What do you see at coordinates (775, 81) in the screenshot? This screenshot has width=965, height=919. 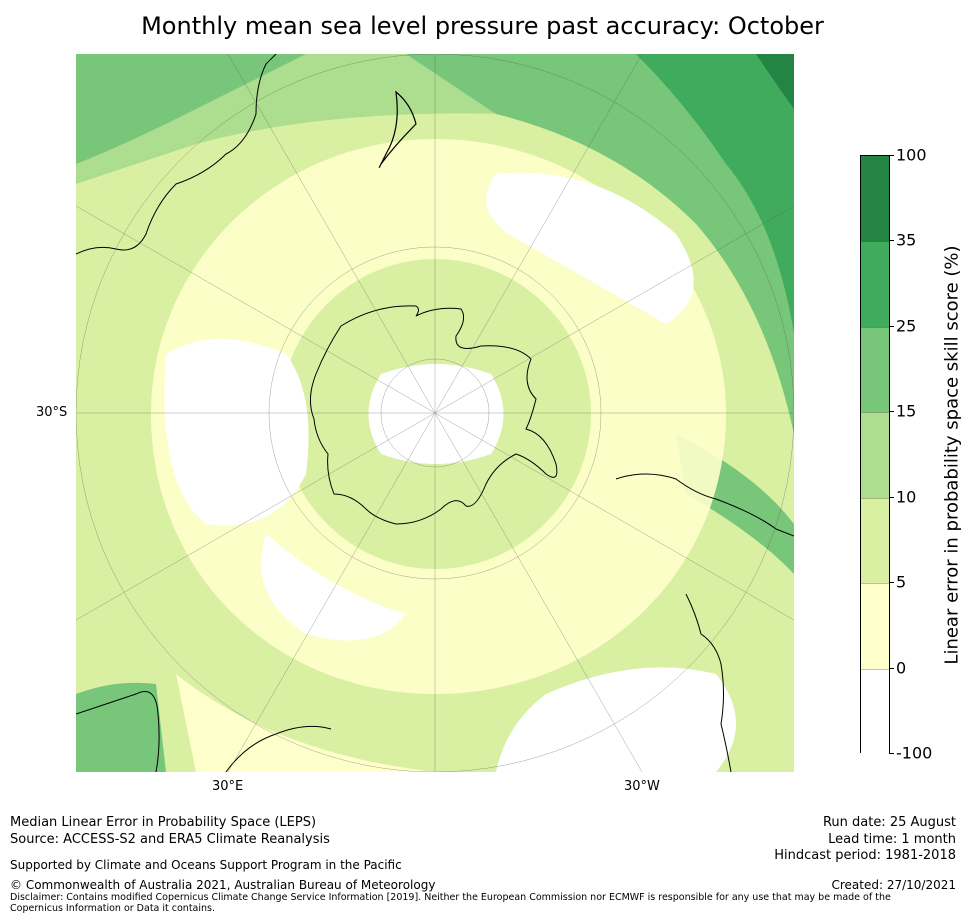 I see `region-darkest-corner` at bounding box center [775, 81].